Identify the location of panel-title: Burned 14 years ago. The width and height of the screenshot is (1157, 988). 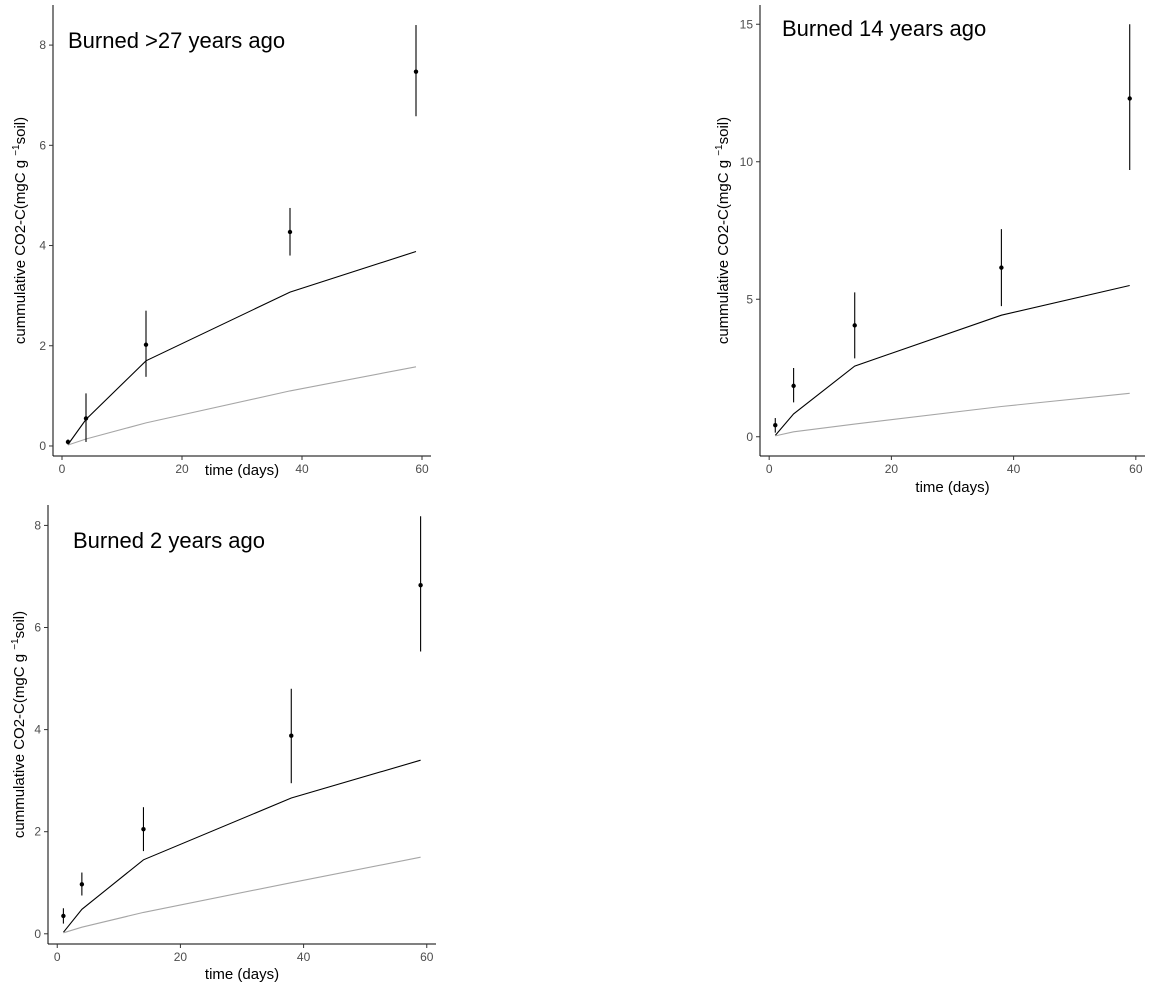
(884, 28).